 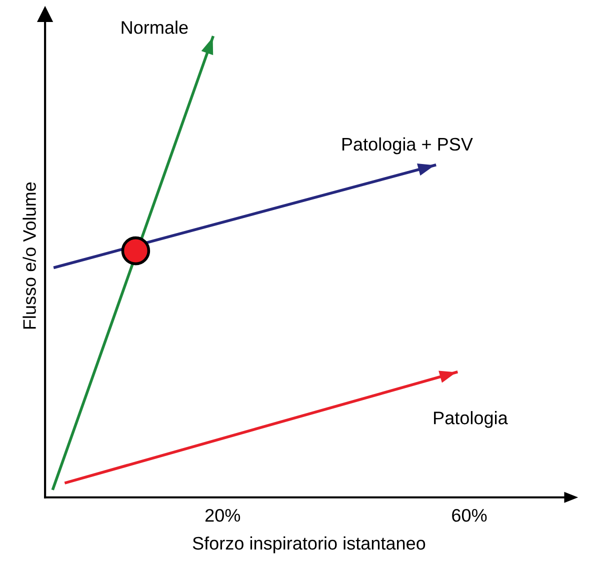 I want to click on x-tick-label: 60%, so click(x=469, y=515).